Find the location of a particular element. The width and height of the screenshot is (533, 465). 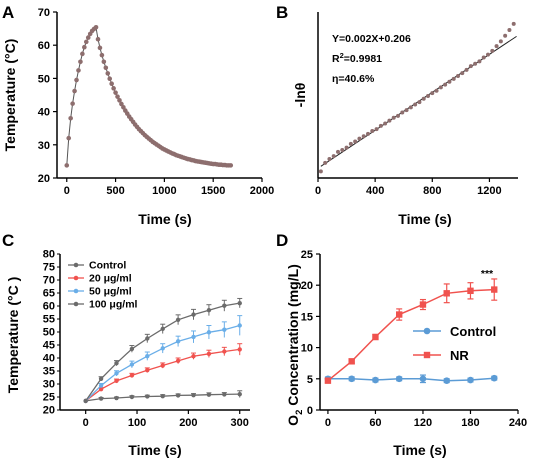

chart-c-y-tick-label: 45 is located at coordinates (49, 346).